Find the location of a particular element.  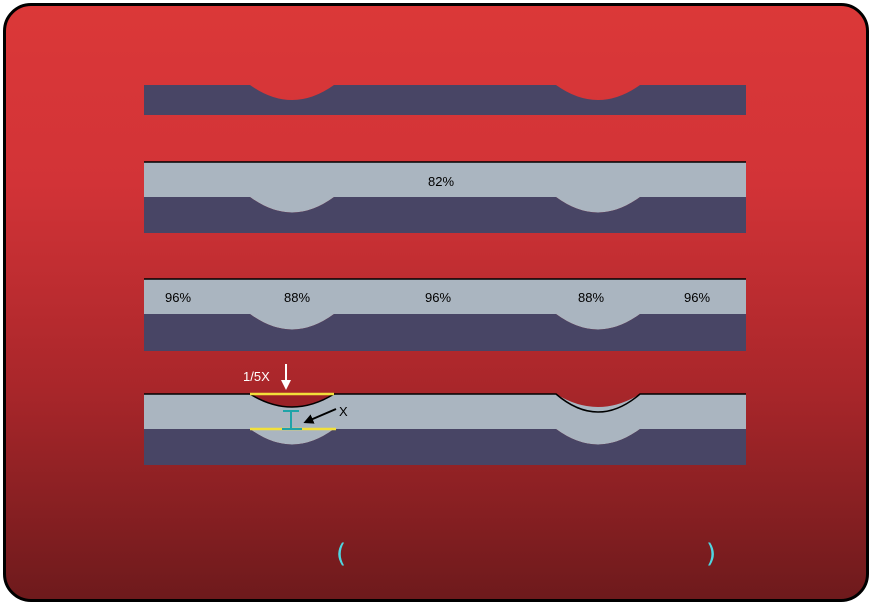

substrate-panel-2: 82% is located at coordinates (445, 197).